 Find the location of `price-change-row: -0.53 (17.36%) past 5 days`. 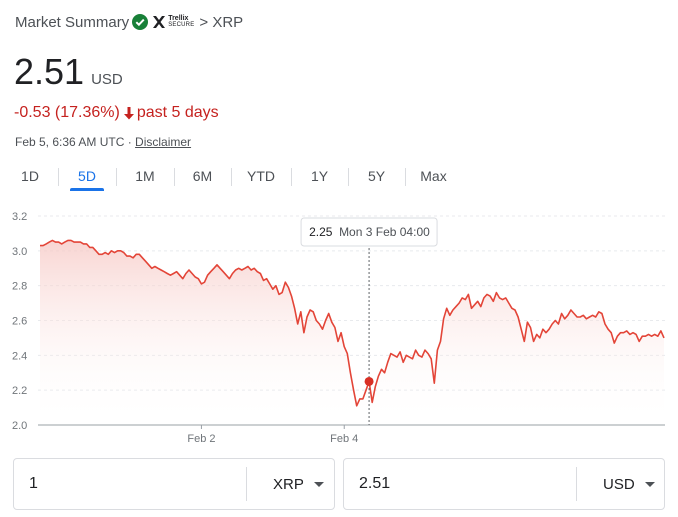

price-change-row: -0.53 (17.36%) past 5 days is located at coordinates (116, 113).